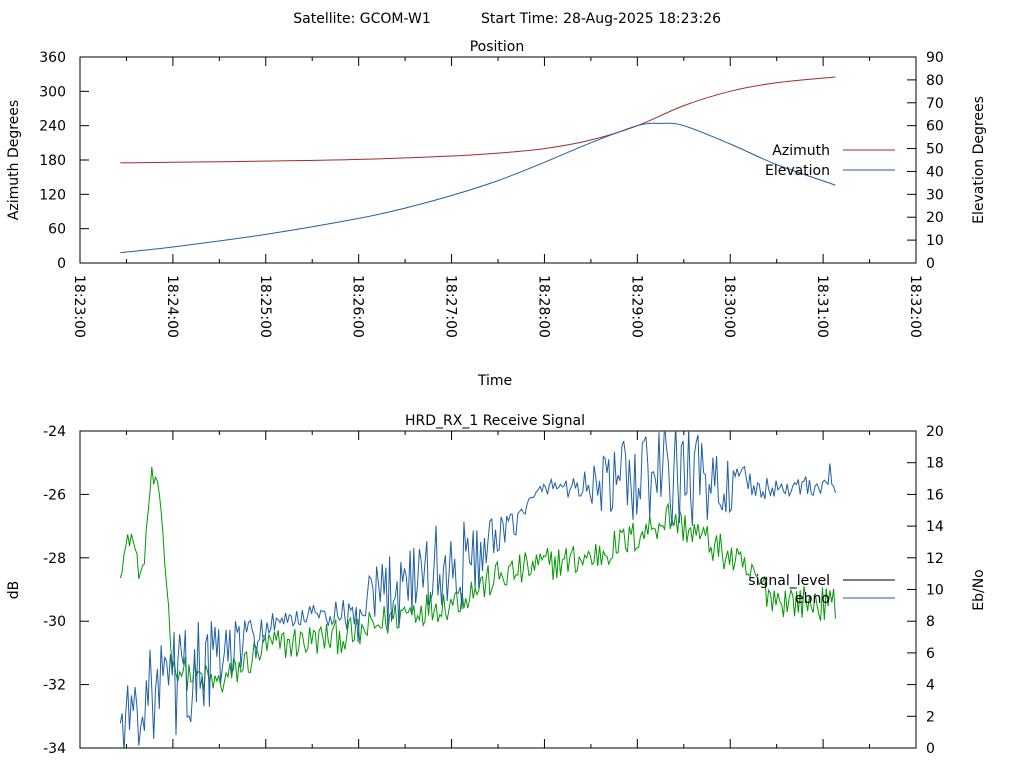  I want to click on y2-tick-label: 14, so click(935, 527).